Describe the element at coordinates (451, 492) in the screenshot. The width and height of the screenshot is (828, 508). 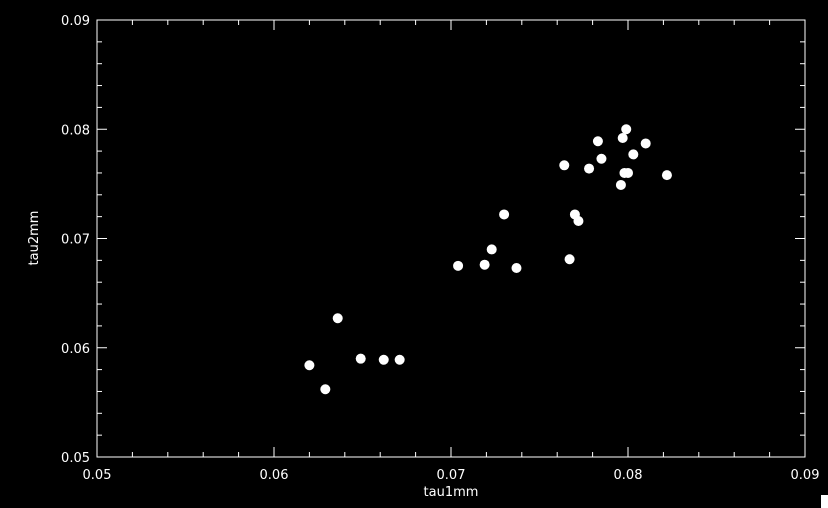
I see `x-axis-title: tau1mm` at that location.